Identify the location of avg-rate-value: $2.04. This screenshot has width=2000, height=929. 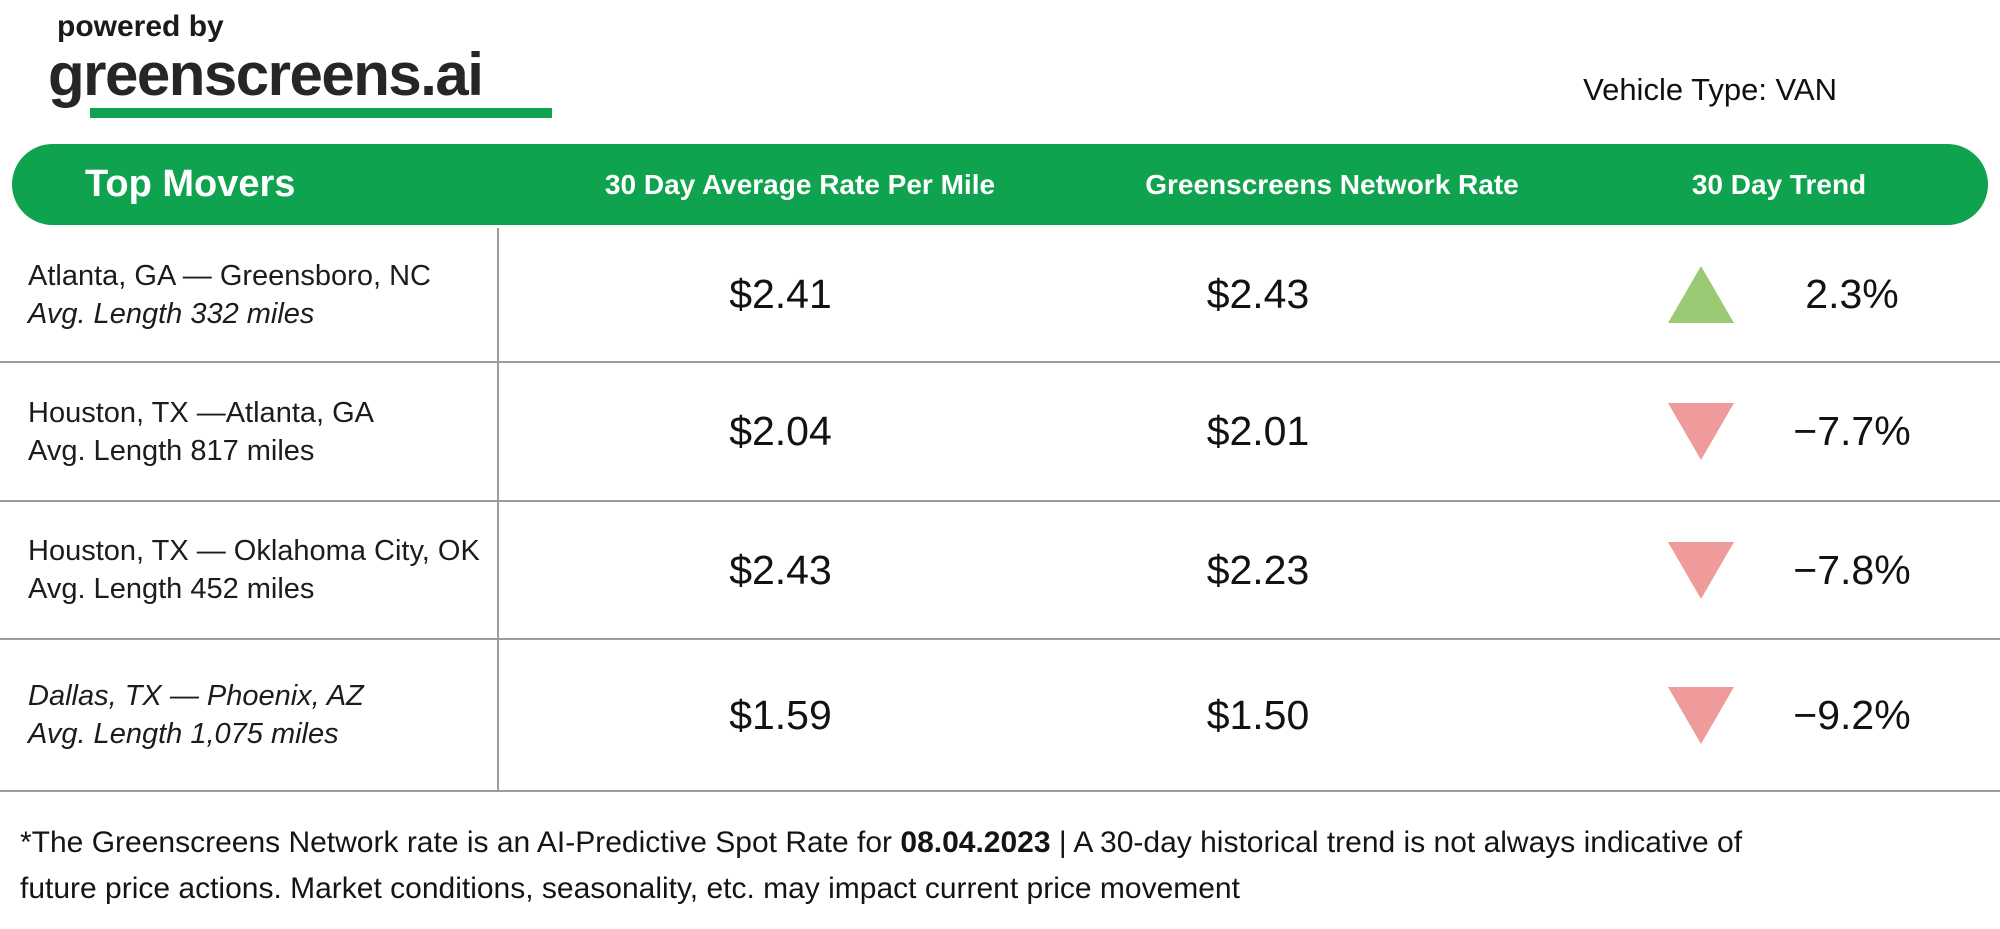
(780, 431).